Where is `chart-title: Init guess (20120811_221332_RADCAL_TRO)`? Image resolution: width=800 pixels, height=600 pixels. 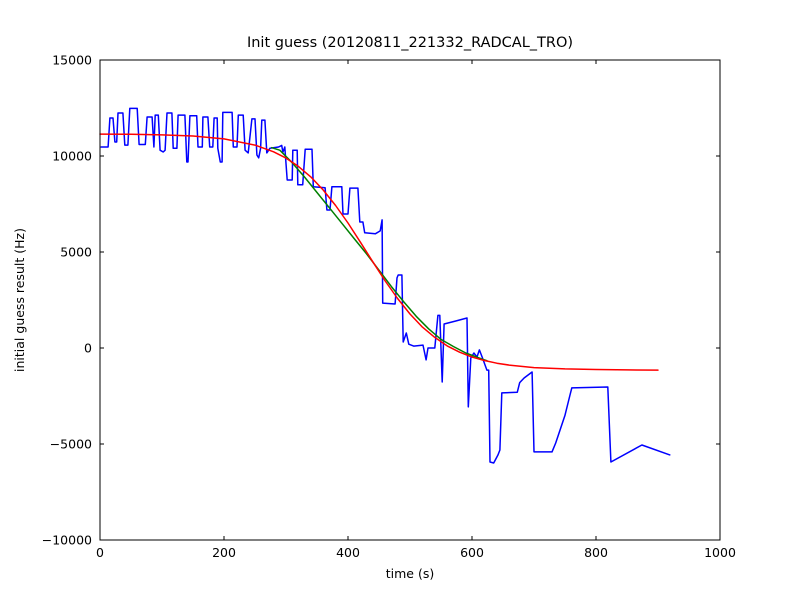 chart-title: Init guess (20120811_221332_RADCAL_TRO) is located at coordinates (410, 43).